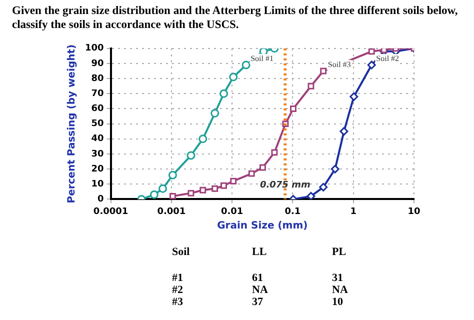 The height and width of the screenshot is (320, 474). I want to click on x-axis-title: Grain Size (mm), so click(262, 226).